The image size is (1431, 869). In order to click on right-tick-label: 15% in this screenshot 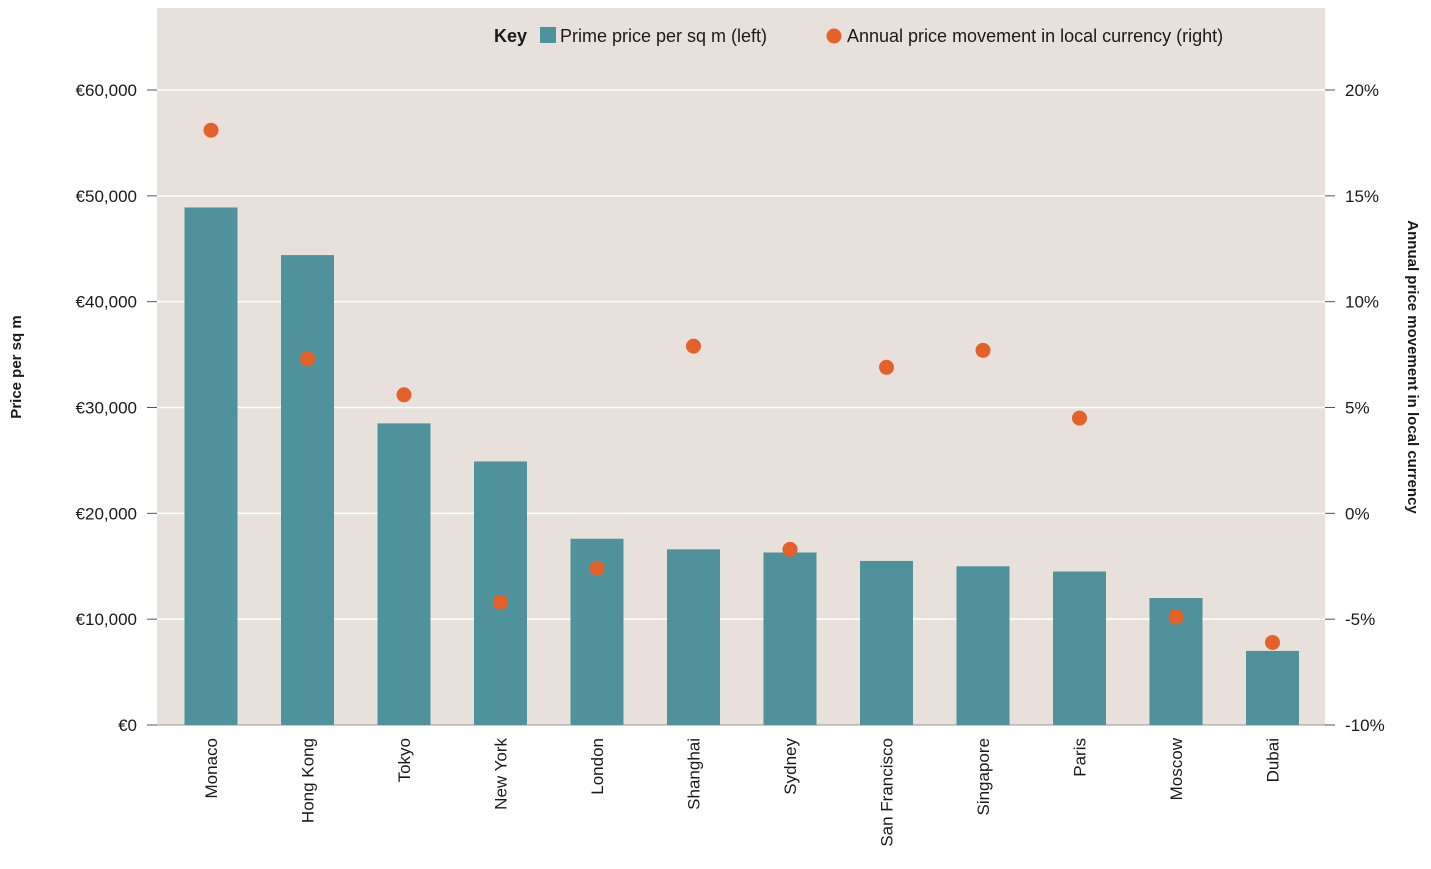, I will do `click(1362, 196)`.